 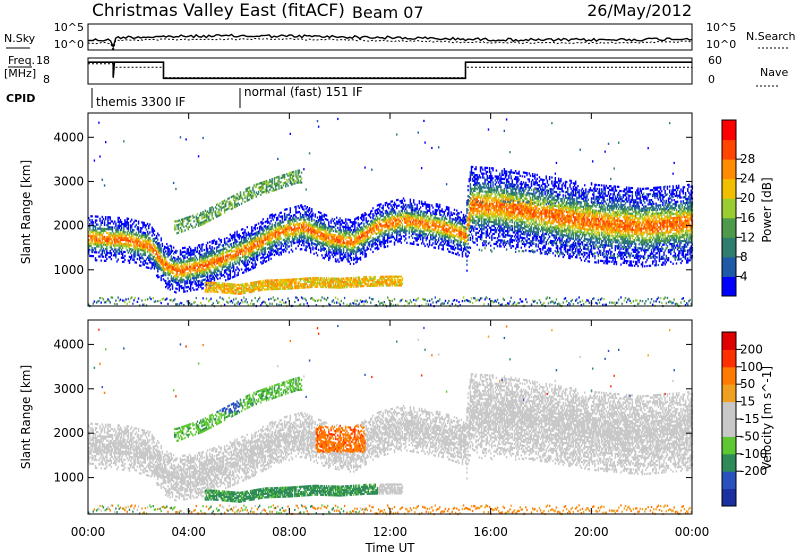 I want to click on freq-label: Freq., so click(x=21, y=60).